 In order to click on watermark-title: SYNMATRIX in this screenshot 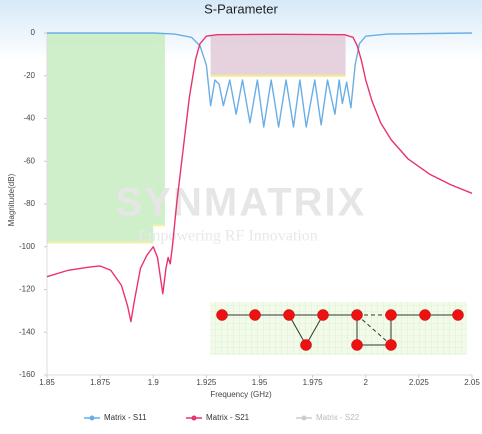, I will do `click(241, 203)`.